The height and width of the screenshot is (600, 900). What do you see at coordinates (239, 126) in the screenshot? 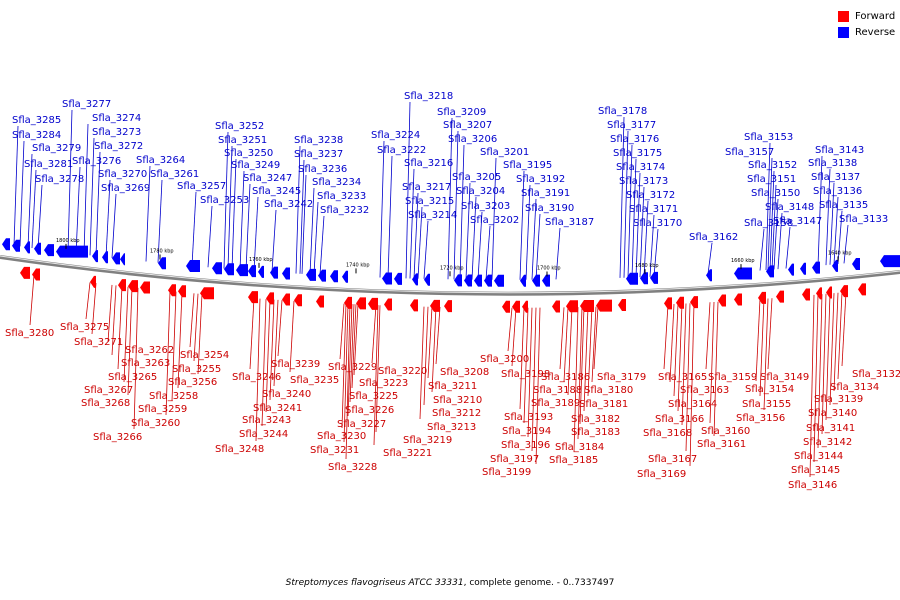
I see `reverse-gene-label: Sfla_3252` at bounding box center [239, 126].